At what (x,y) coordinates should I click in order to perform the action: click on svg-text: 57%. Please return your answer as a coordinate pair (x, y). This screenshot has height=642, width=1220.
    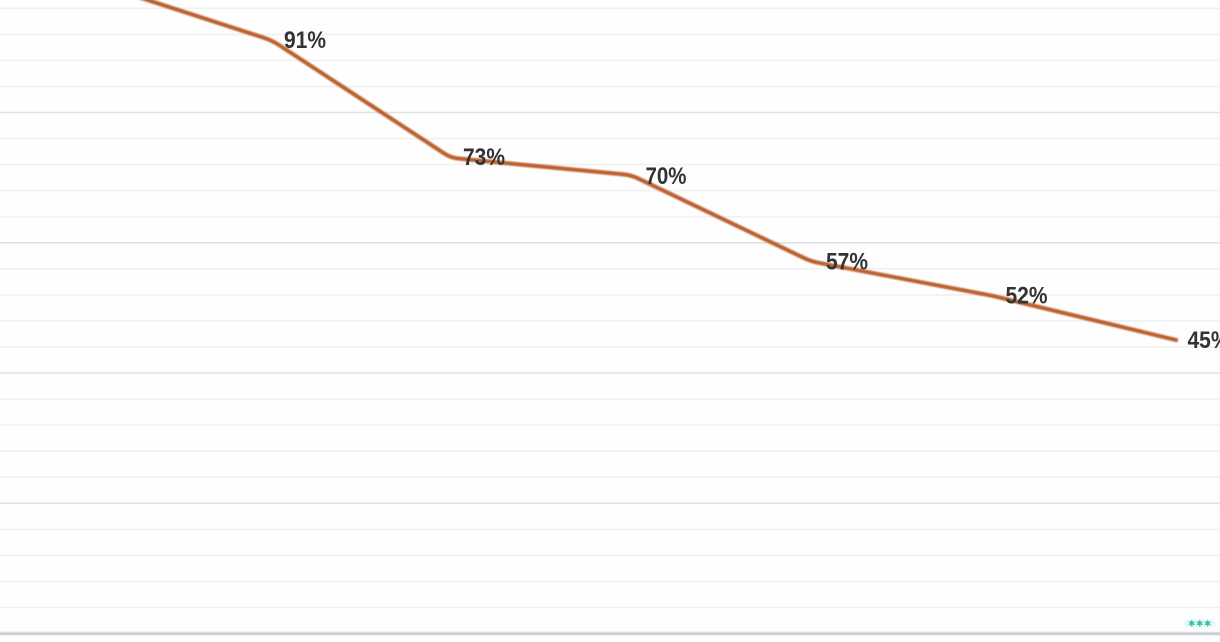
    Looking at the image, I should click on (847, 262).